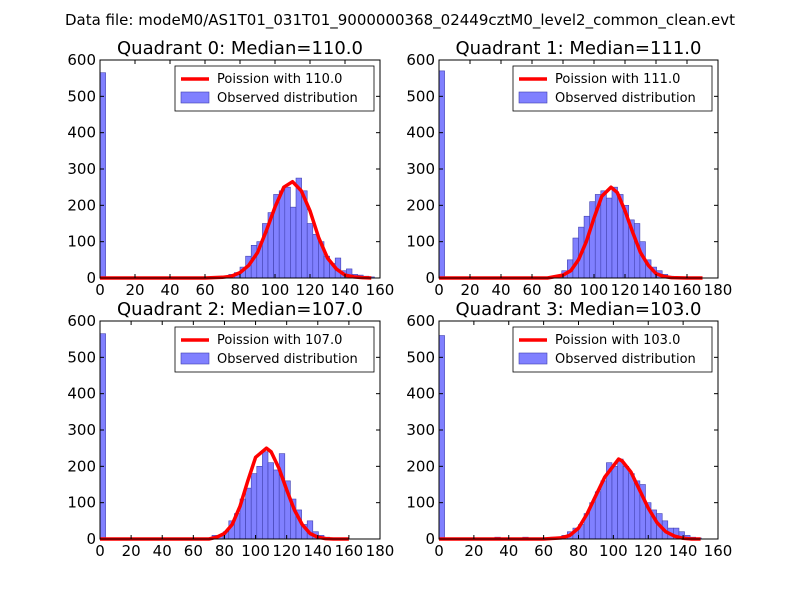 This screenshot has height=600, width=800. I want to click on legend-label-poisson: Poission with 111.0, so click(617, 79).